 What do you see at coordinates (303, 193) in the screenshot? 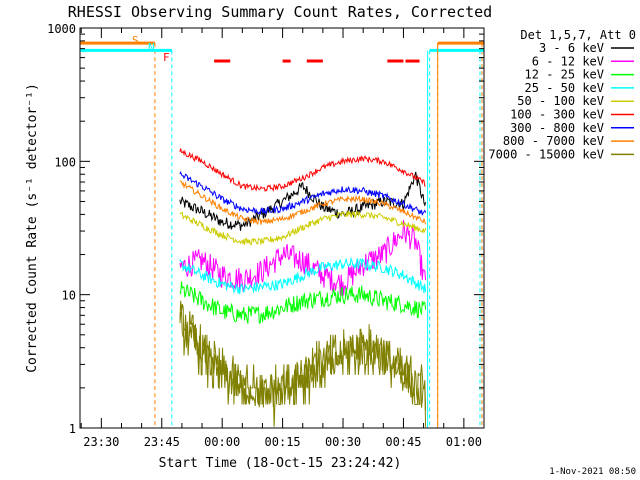
I see `series-line-300-800keV` at bounding box center [303, 193].